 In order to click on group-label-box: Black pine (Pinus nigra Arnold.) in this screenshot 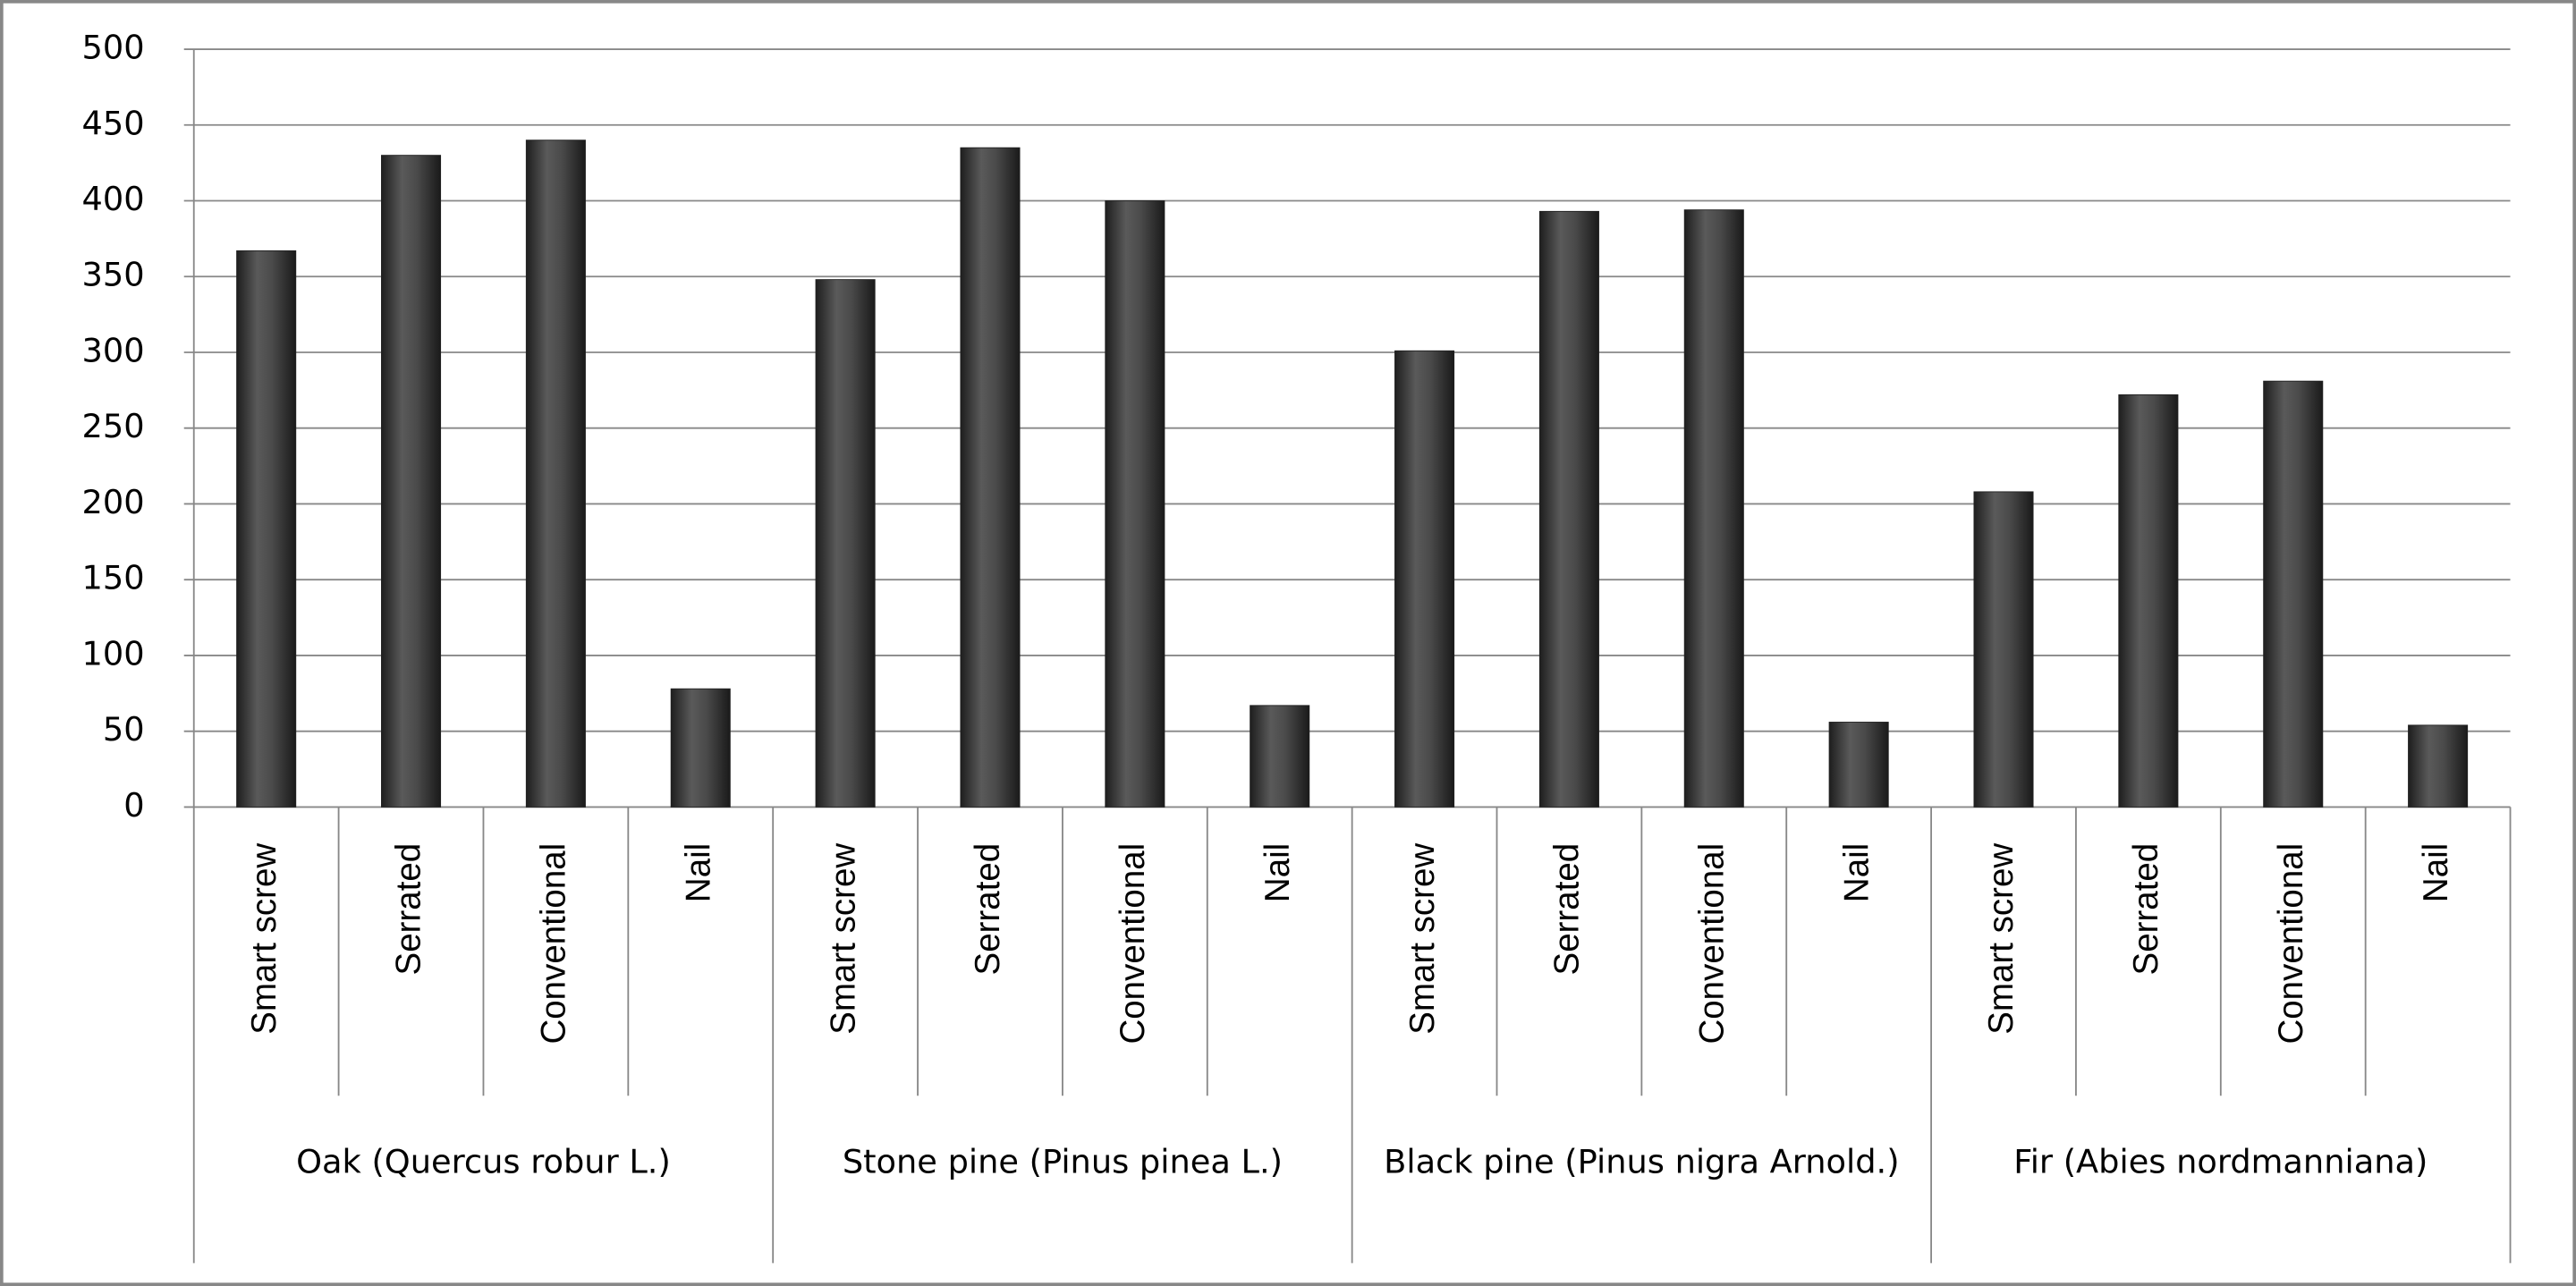, I will do `click(1642, 1161)`.